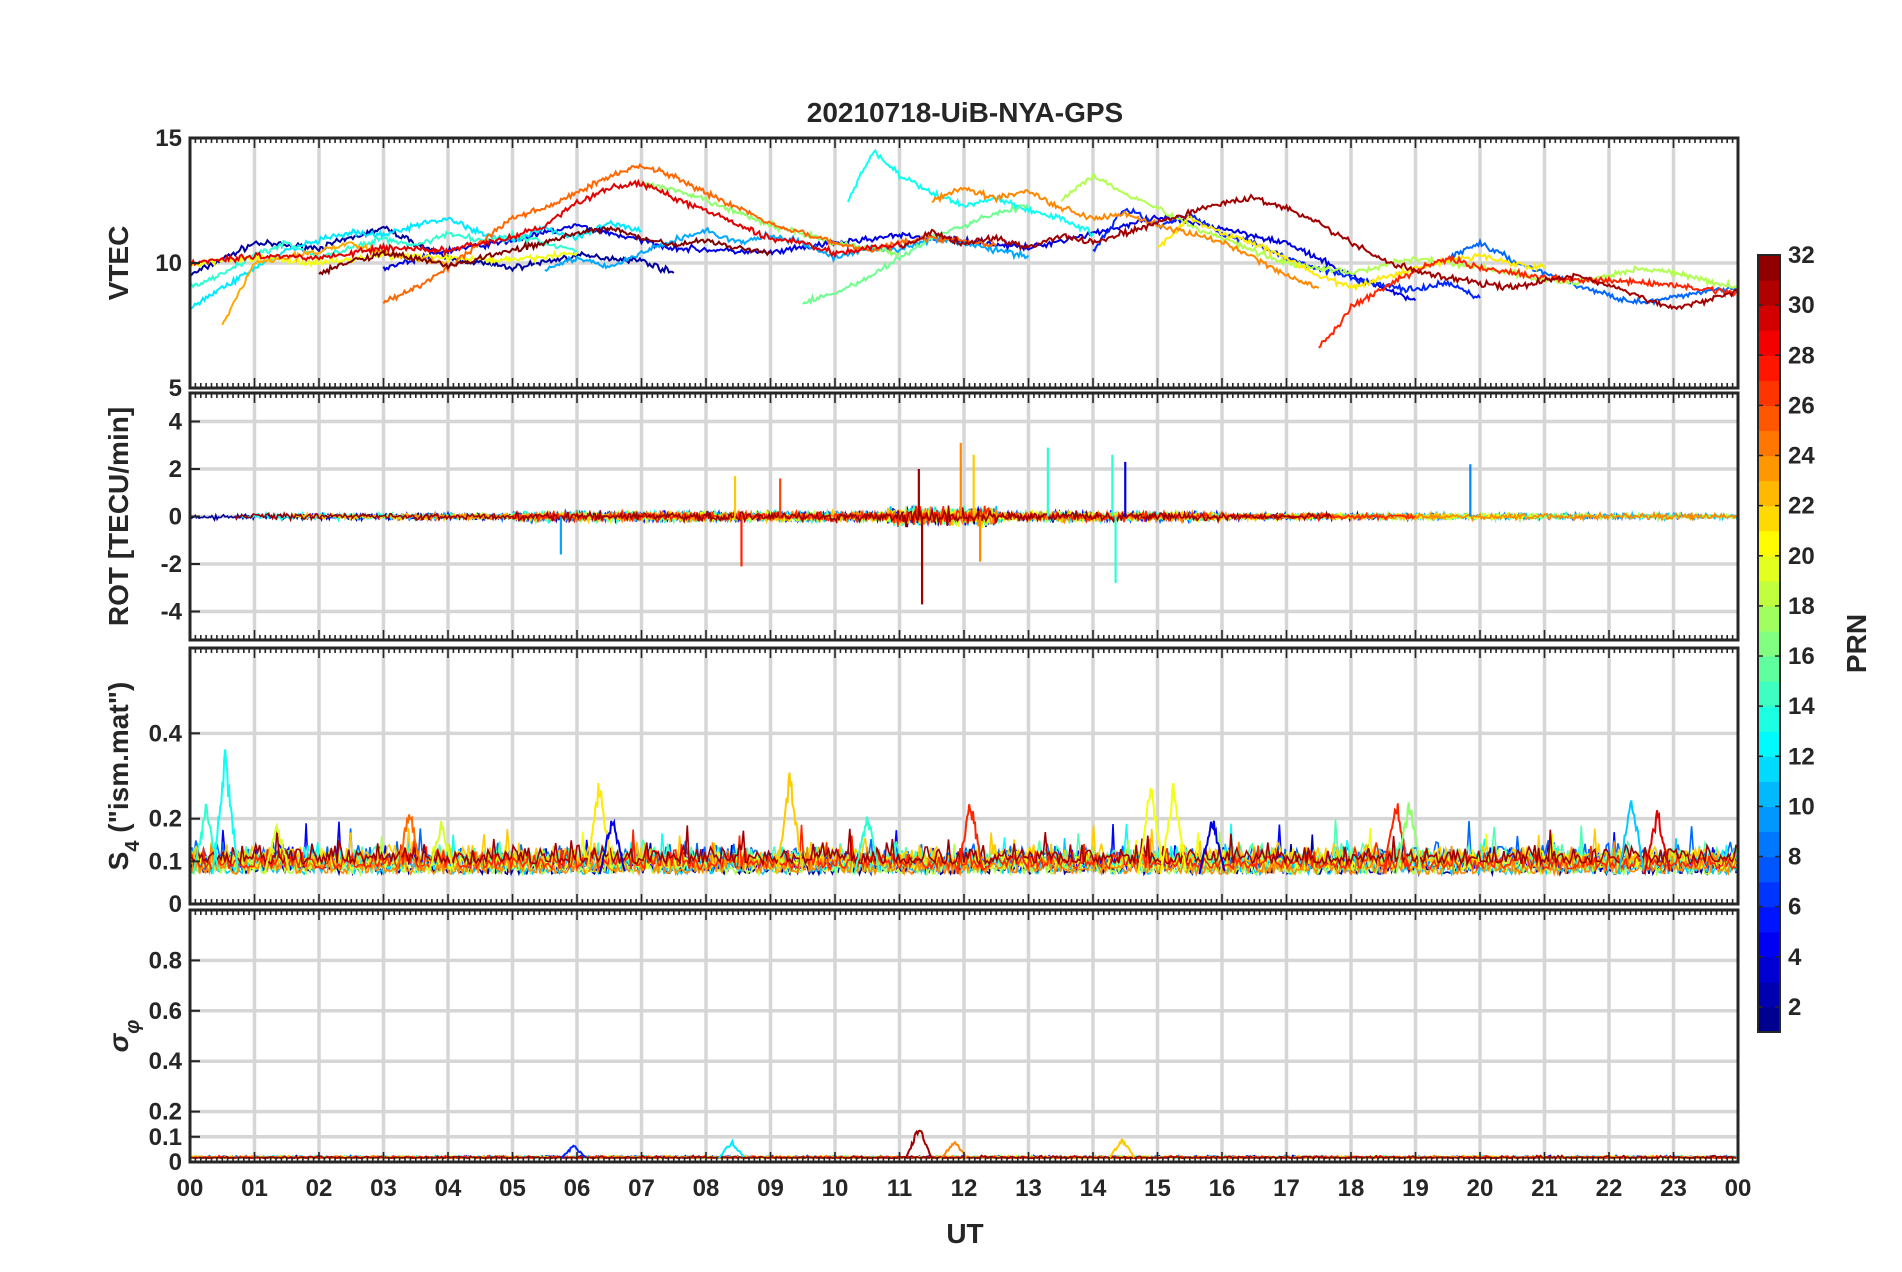 This screenshot has height=1272, width=1902. Describe the element at coordinates (964, 1188) in the screenshot. I see `x-tick-label: 12` at that location.